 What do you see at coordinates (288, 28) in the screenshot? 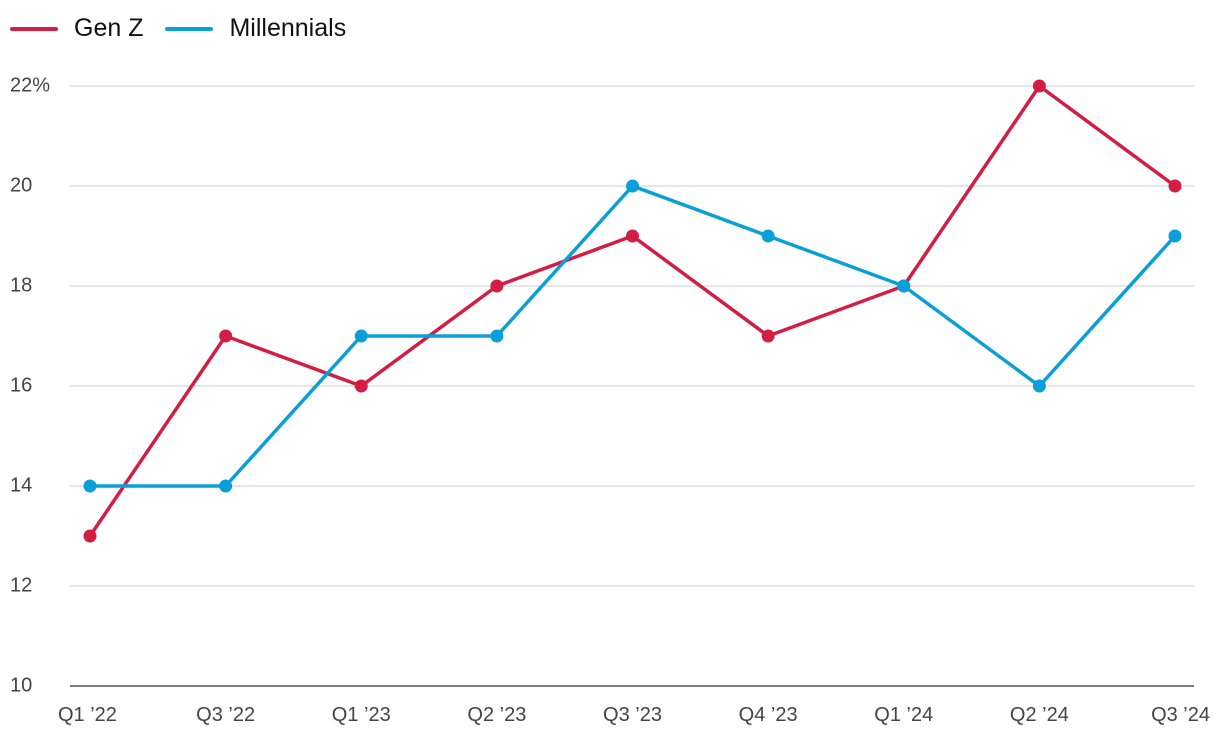
I see `legend-label-millennials: Millennials` at bounding box center [288, 28].